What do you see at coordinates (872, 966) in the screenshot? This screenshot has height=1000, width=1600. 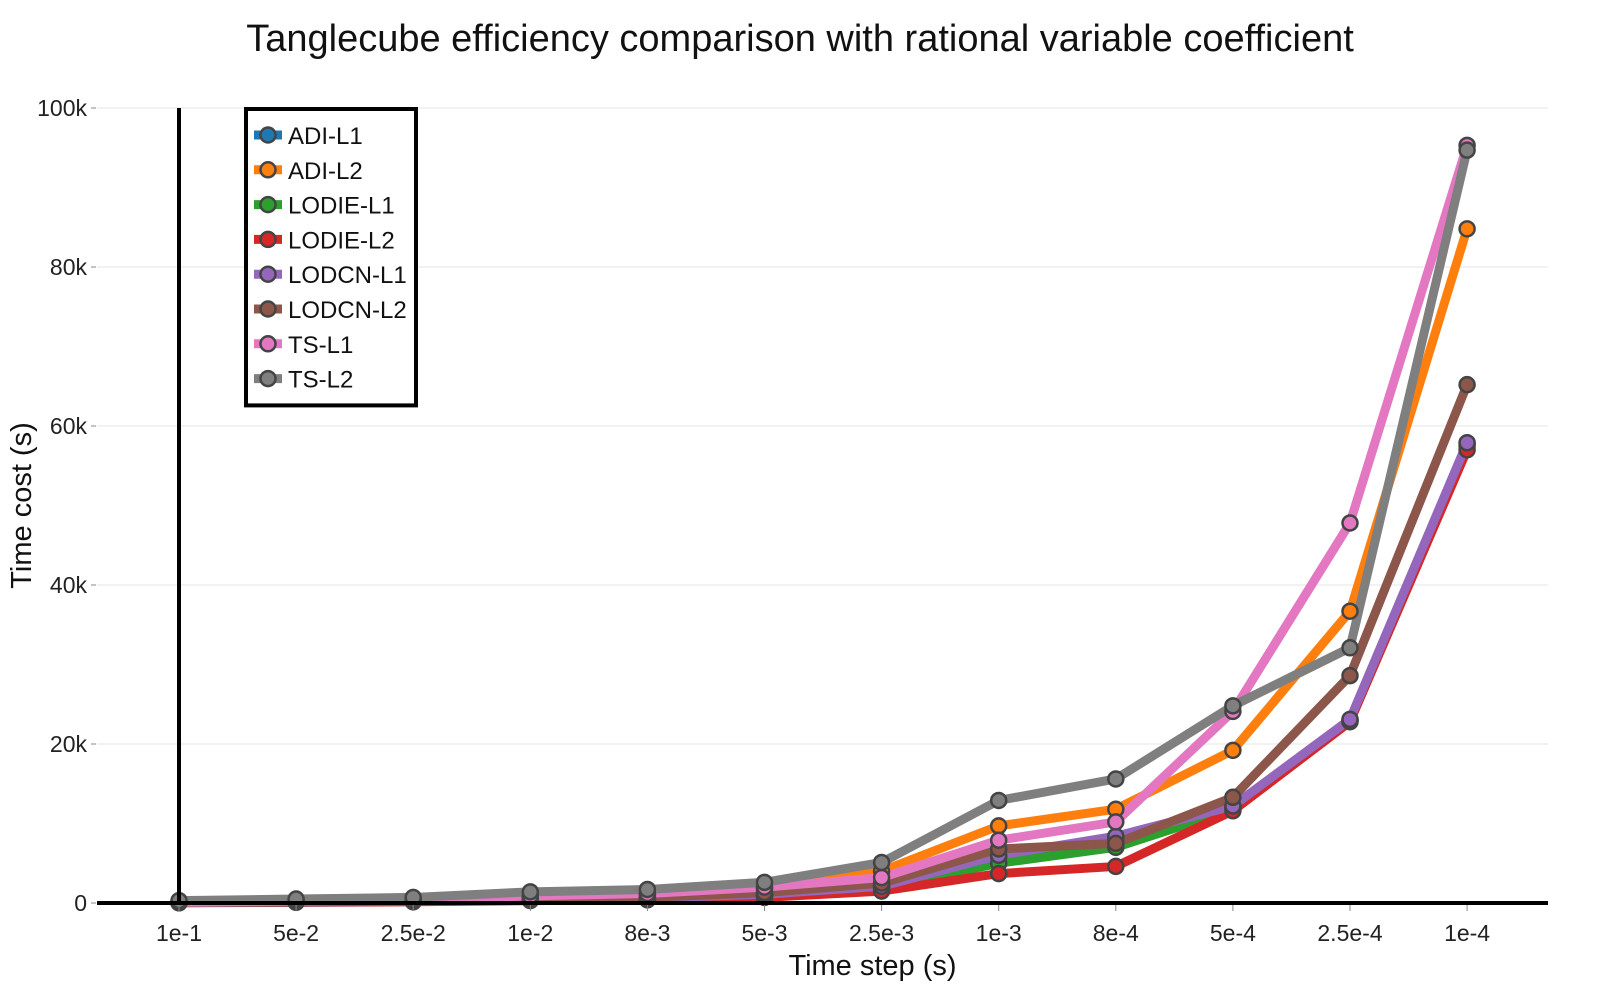 I see `x-axis-title: Time step (s)` at bounding box center [872, 966].